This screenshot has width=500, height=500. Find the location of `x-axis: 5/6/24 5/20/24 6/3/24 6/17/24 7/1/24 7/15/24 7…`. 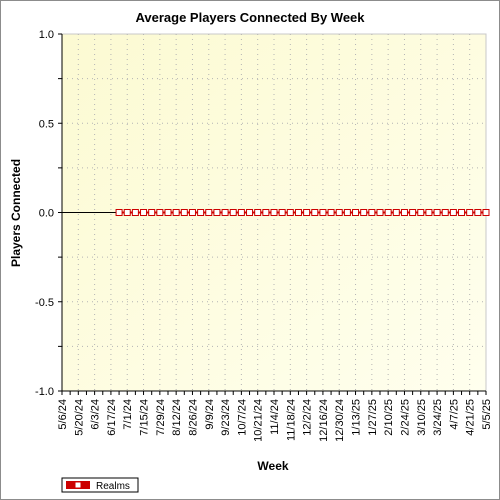

x-axis: 5/6/24 5/20/24 6/3/24 6/17/24 7/1/24 7/15/24 7… is located at coordinates (275, 416).